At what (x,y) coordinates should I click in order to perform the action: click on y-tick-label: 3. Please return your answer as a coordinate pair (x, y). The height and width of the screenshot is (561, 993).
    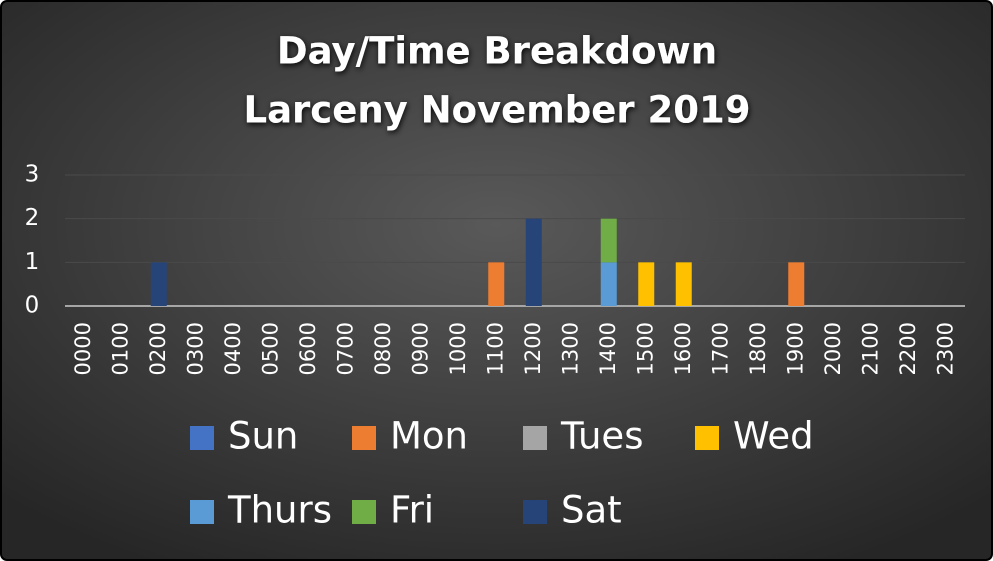
    Looking at the image, I should click on (32, 175).